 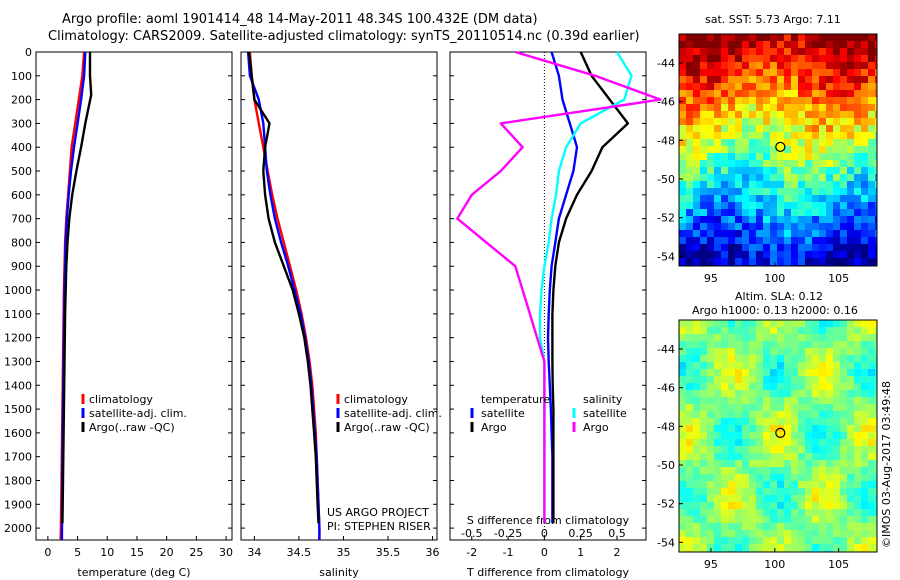 I want to click on argo-position-marker, so click(x=780, y=147).